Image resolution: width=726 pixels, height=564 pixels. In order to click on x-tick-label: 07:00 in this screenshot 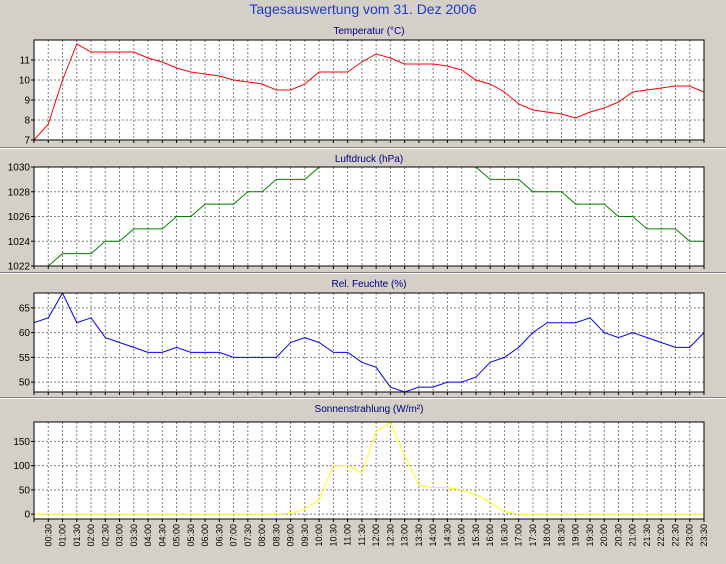, I will do `click(234, 535)`.